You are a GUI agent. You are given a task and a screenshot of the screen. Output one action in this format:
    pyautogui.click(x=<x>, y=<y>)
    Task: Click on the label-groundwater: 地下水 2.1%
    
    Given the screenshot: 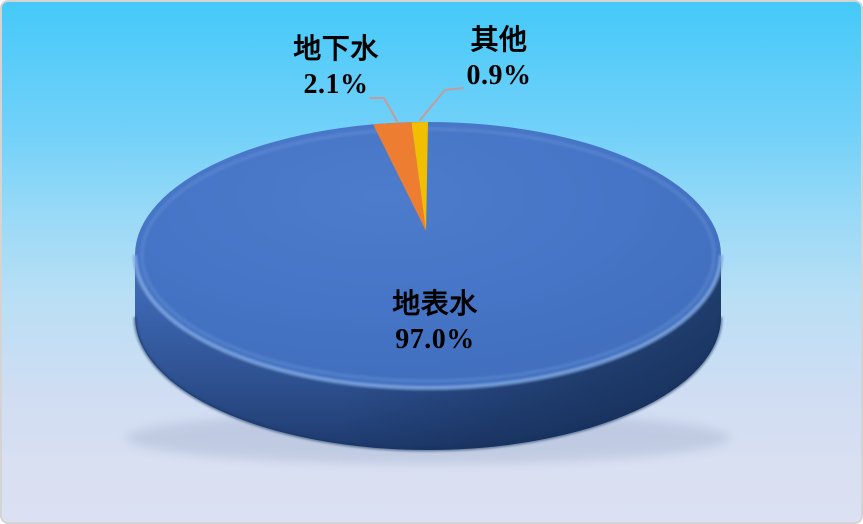 What is the action you would take?
    pyautogui.click(x=336, y=67)
    